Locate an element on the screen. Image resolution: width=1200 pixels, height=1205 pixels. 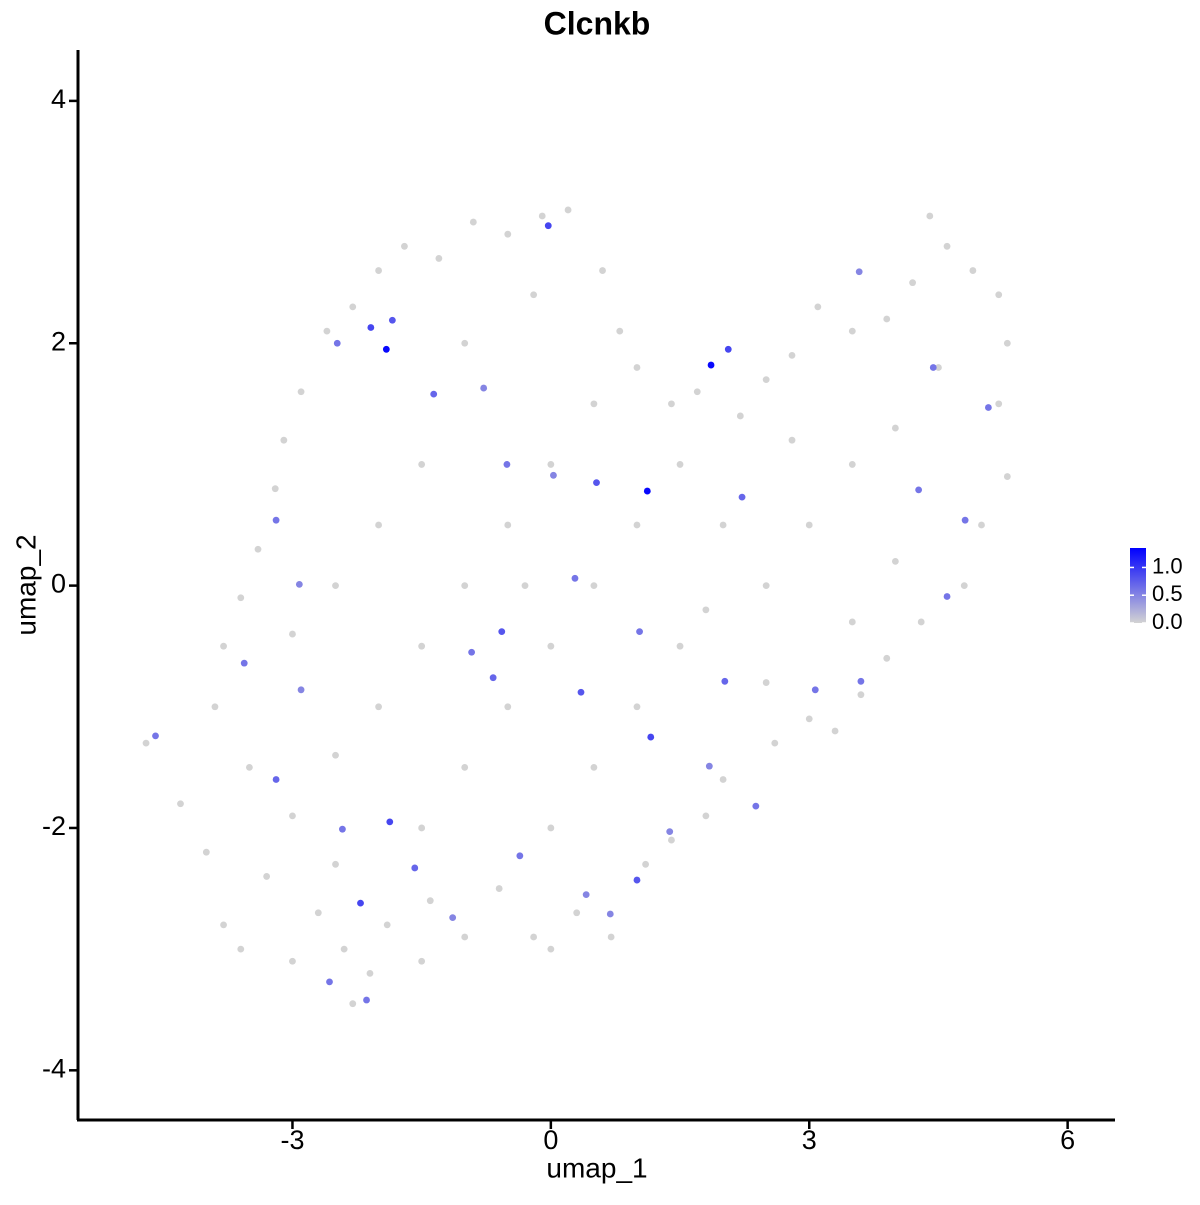
x-axis-label: umap_1 is located at coordinates (596, 1167).